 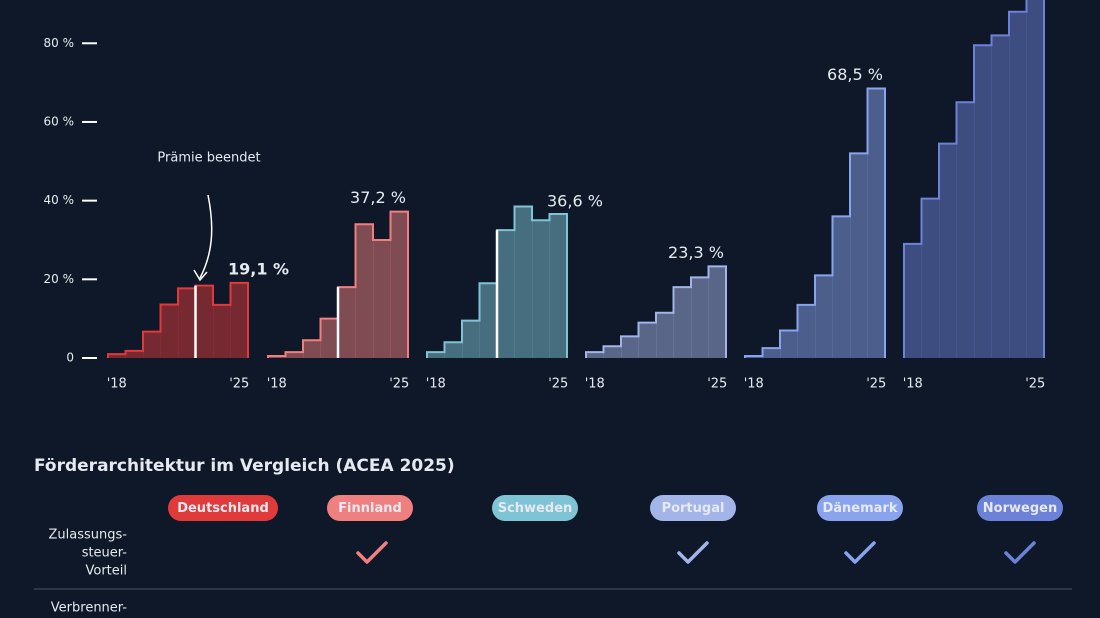 What do you see at coordinates (575, 201) in the screenshot?
I see `value-label: 36,6 %` at bounding box center [575, 201].